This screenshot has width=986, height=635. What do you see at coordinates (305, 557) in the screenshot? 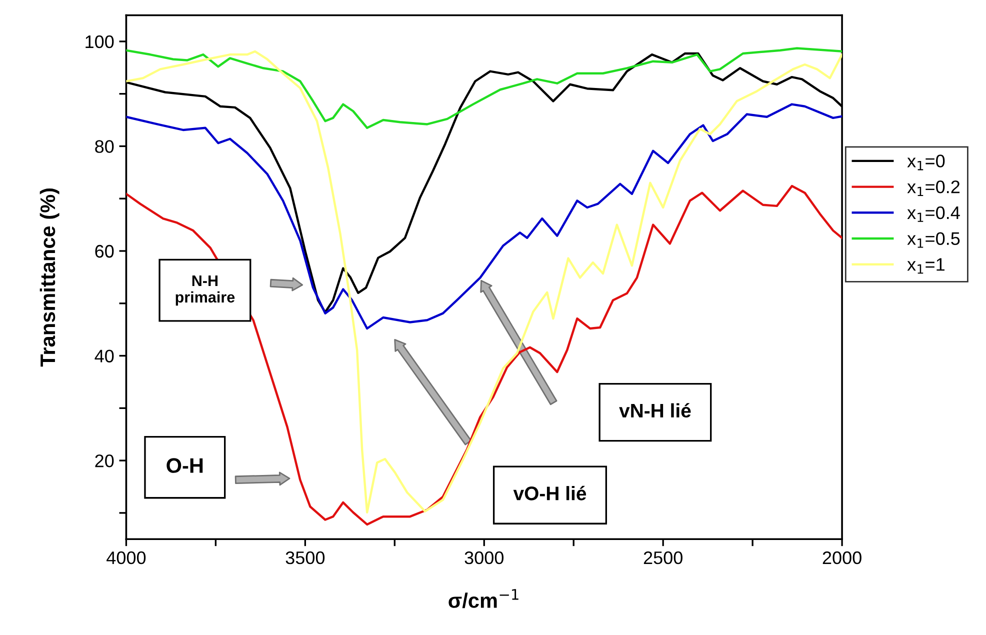
I see `x-tick-label: 3500` at bounding box center [305, 557].